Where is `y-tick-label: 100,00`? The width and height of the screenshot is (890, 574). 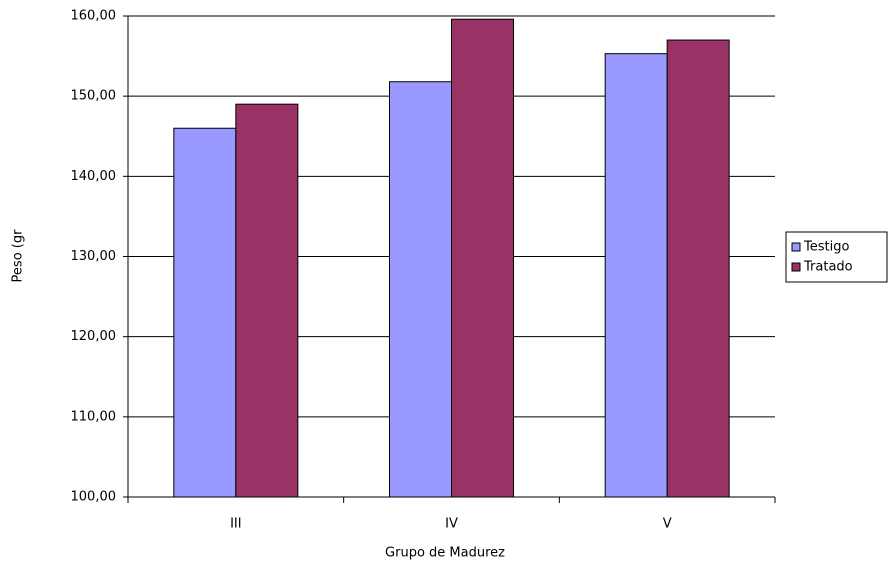
y-tick-label: 100,00 is located at coordinates (94, 497).